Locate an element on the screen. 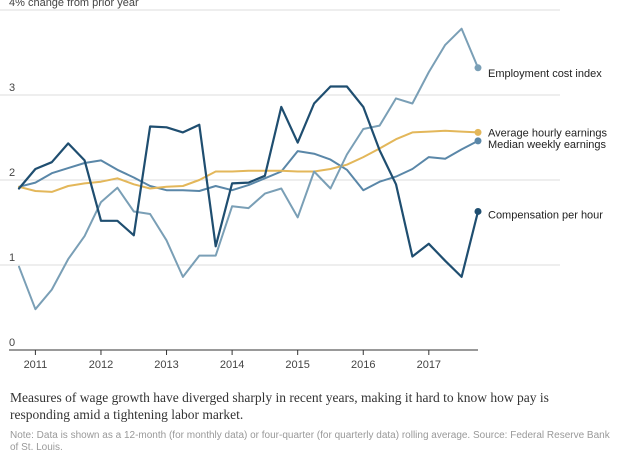 The width and height of the screenshot is (620, 460). end-marker-employment-cost-index is located at coordinates (478, 68).